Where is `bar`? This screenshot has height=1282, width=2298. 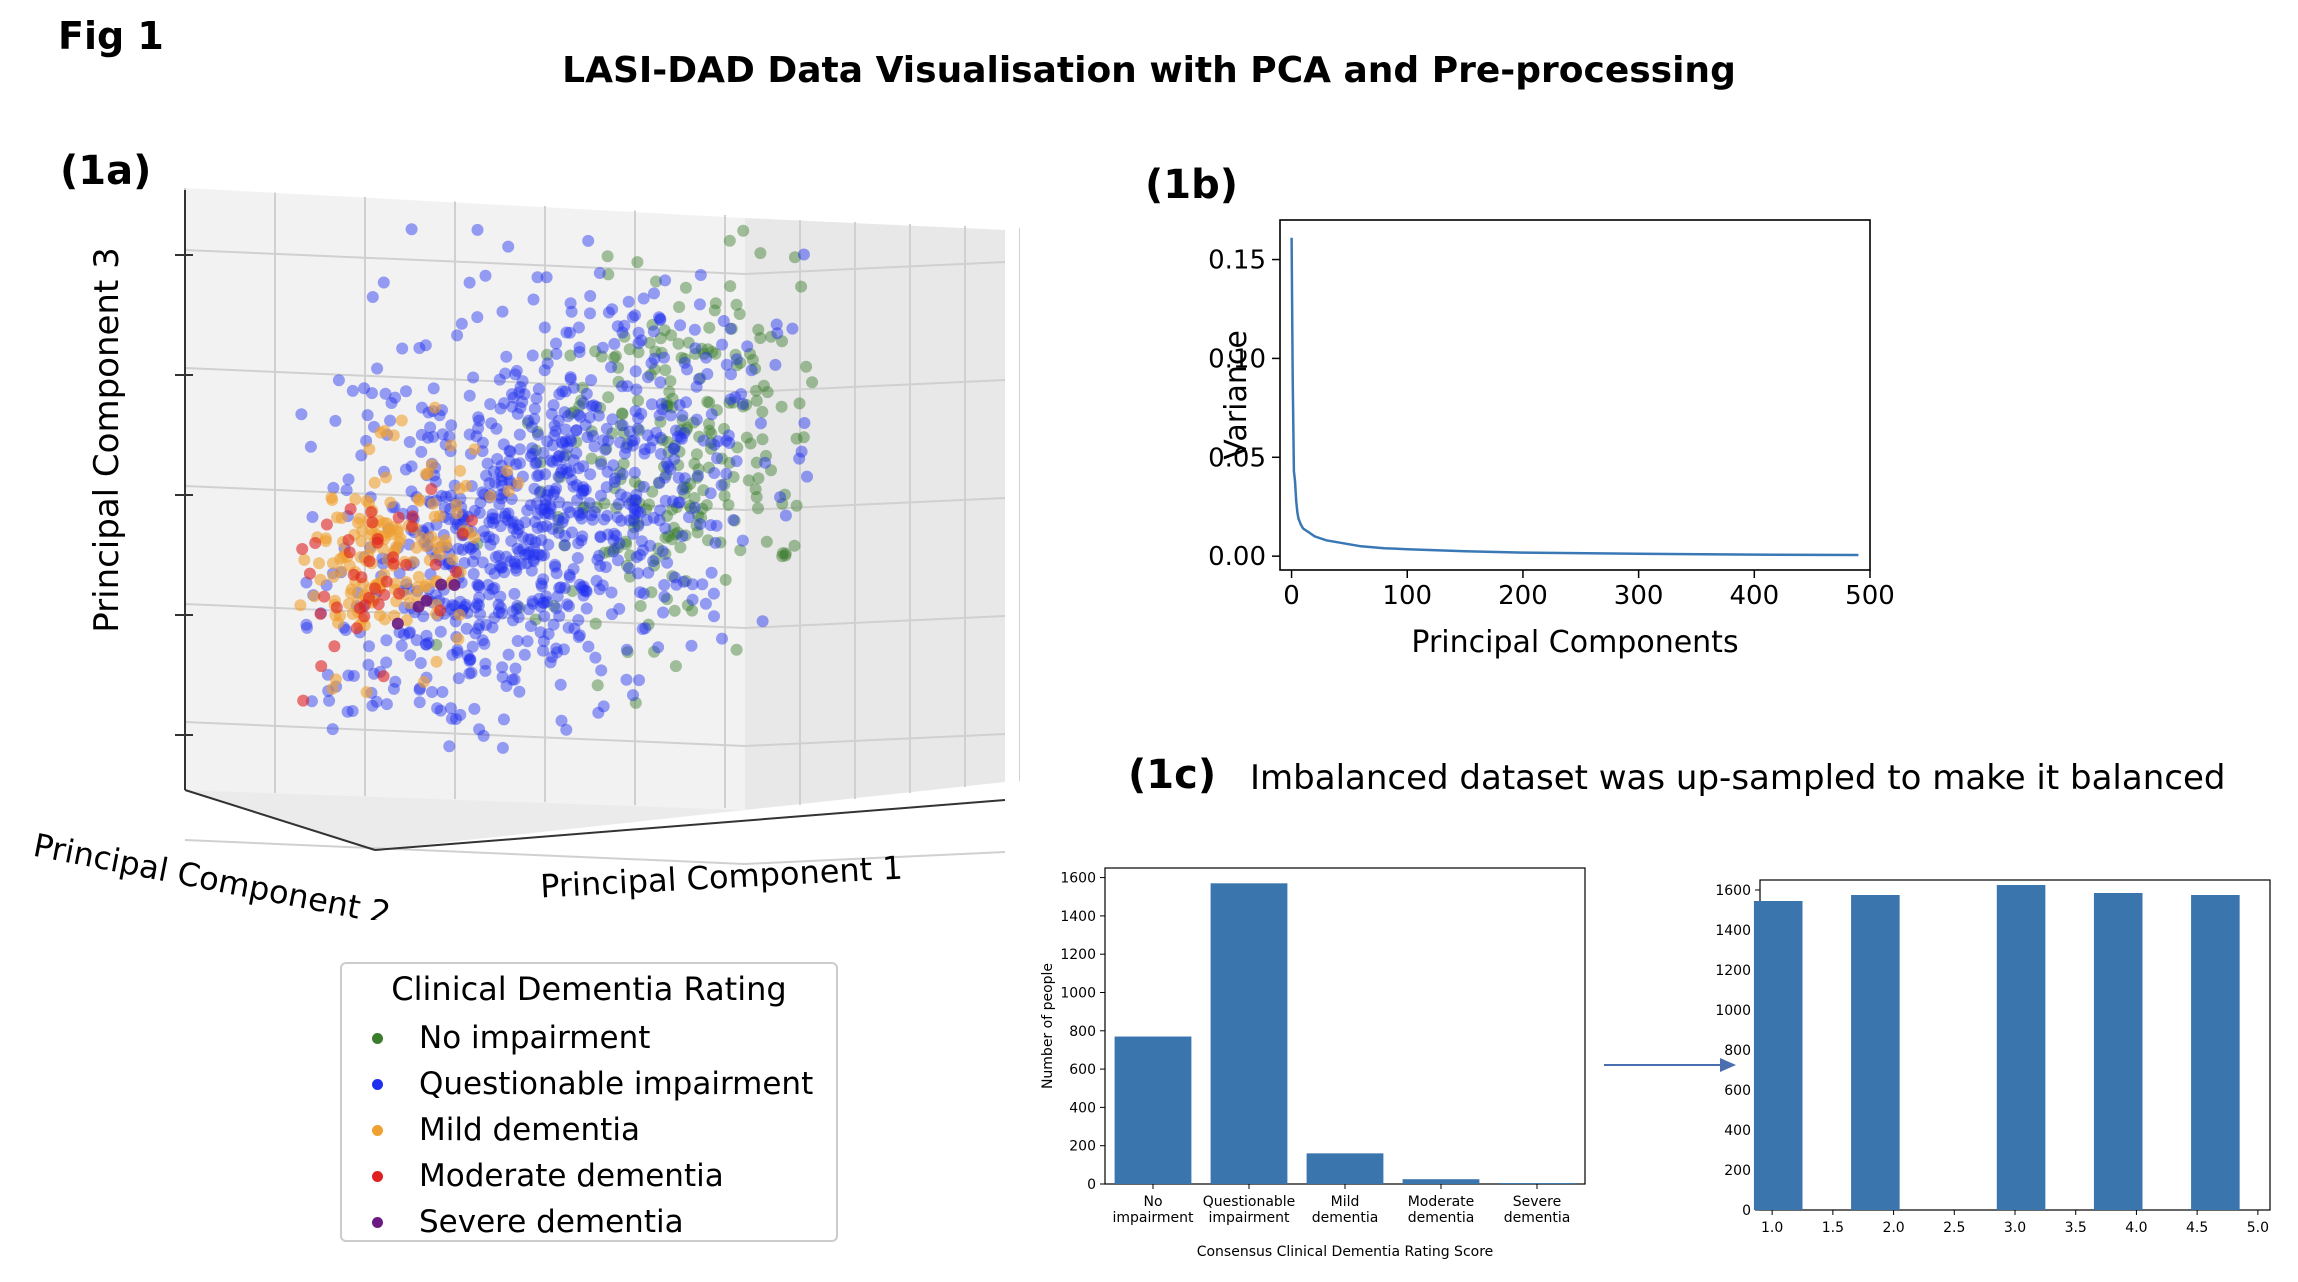
bar is located at coordinates (1537, 1183).